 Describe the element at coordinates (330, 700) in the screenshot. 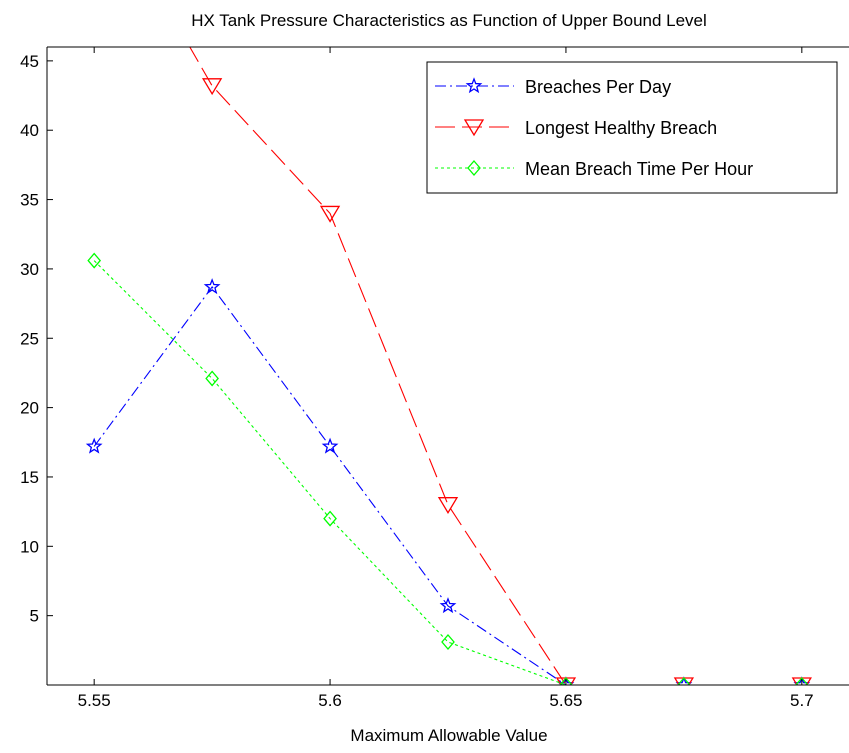

I see `x-tick-label: 5.6` at that location.